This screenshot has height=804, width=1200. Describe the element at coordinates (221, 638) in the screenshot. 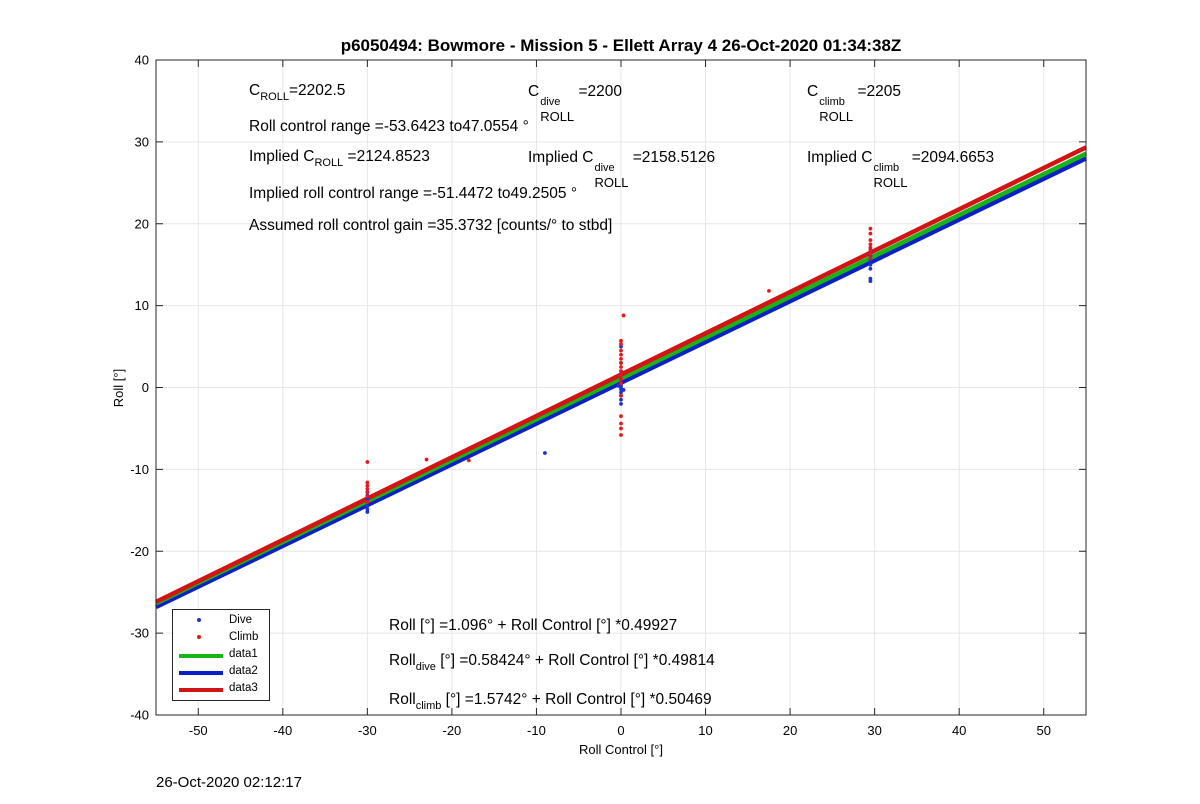

I see `legend-item-climb: Climb` at that location.